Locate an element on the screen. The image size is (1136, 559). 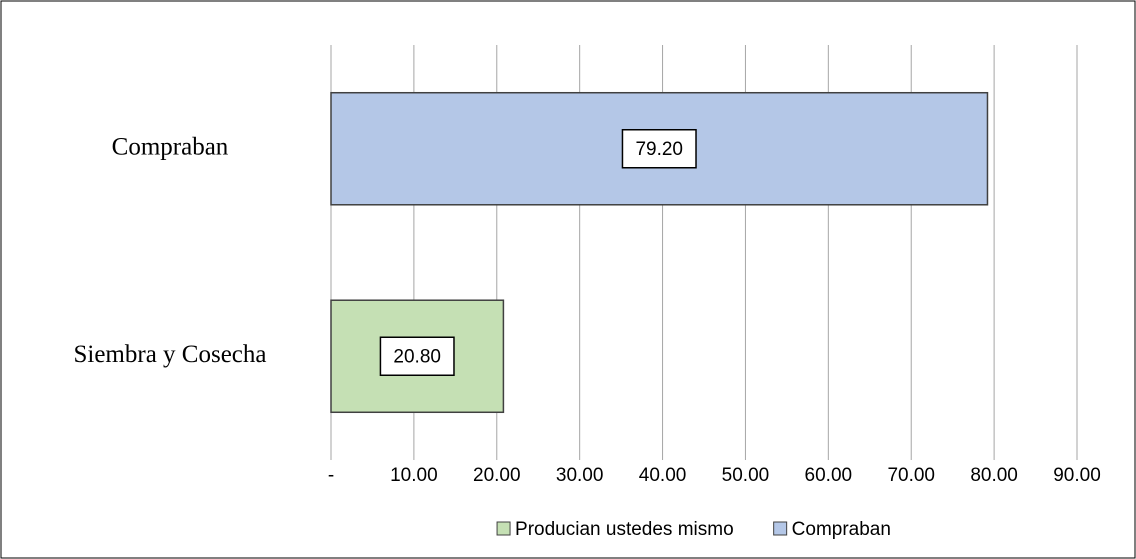
x-tick-label: 20.00 is located at coordinates (497, 475).